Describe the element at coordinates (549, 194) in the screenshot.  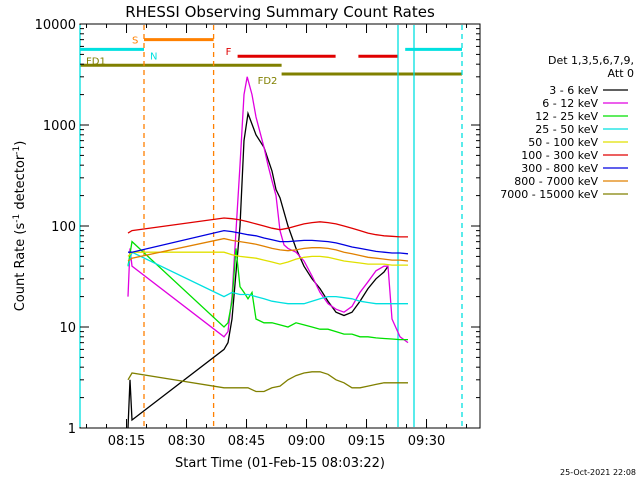
I see `legend-label-7000-15000-kev: 7000 - 15000 keV` at that location.